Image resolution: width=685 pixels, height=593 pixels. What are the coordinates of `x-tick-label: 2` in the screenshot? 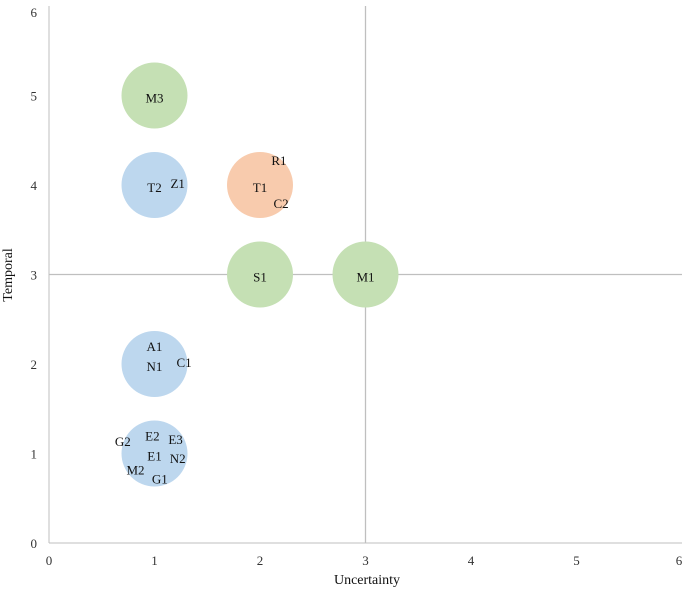 It's located at (260, 560).